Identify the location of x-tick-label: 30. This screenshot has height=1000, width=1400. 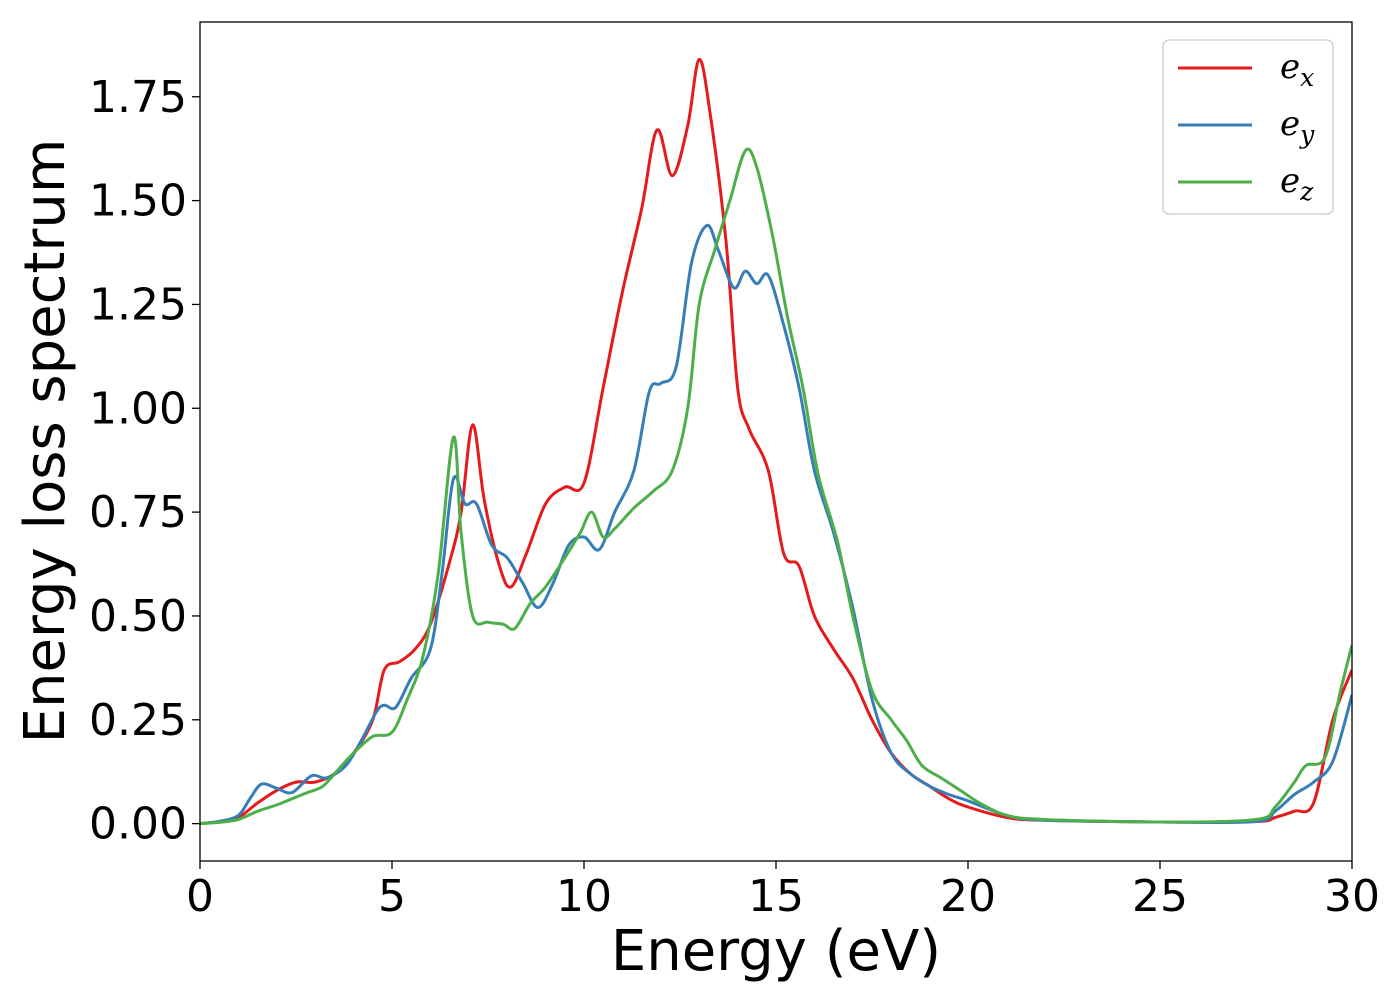
(1352, 896).